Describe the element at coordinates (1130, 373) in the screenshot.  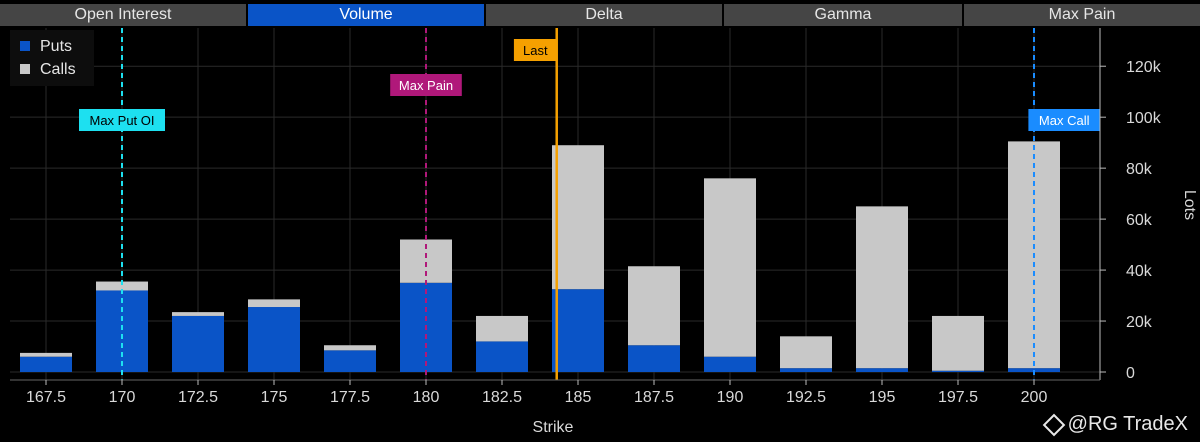
I see `y-tick-label: 0` at that location.